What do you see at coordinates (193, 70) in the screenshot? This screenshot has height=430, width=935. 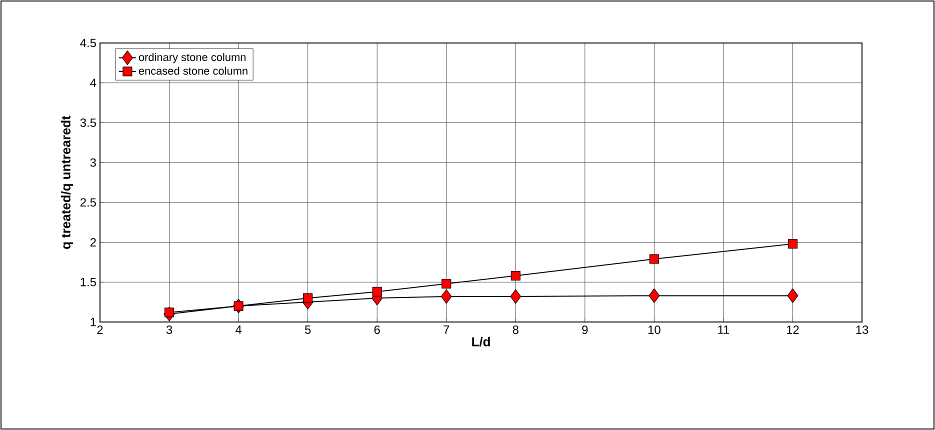 I see `legend-label: encased stone column` at bounding box center [193, 70].